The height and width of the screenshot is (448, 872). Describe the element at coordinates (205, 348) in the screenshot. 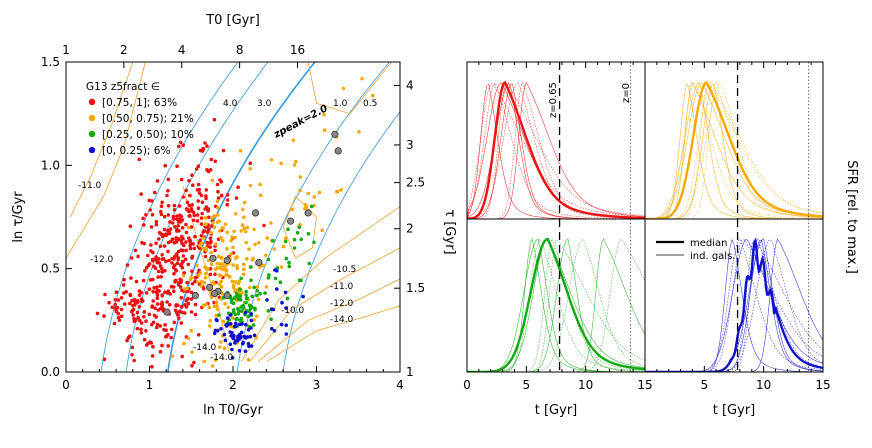

I see `density-label: -14.0` at that location.